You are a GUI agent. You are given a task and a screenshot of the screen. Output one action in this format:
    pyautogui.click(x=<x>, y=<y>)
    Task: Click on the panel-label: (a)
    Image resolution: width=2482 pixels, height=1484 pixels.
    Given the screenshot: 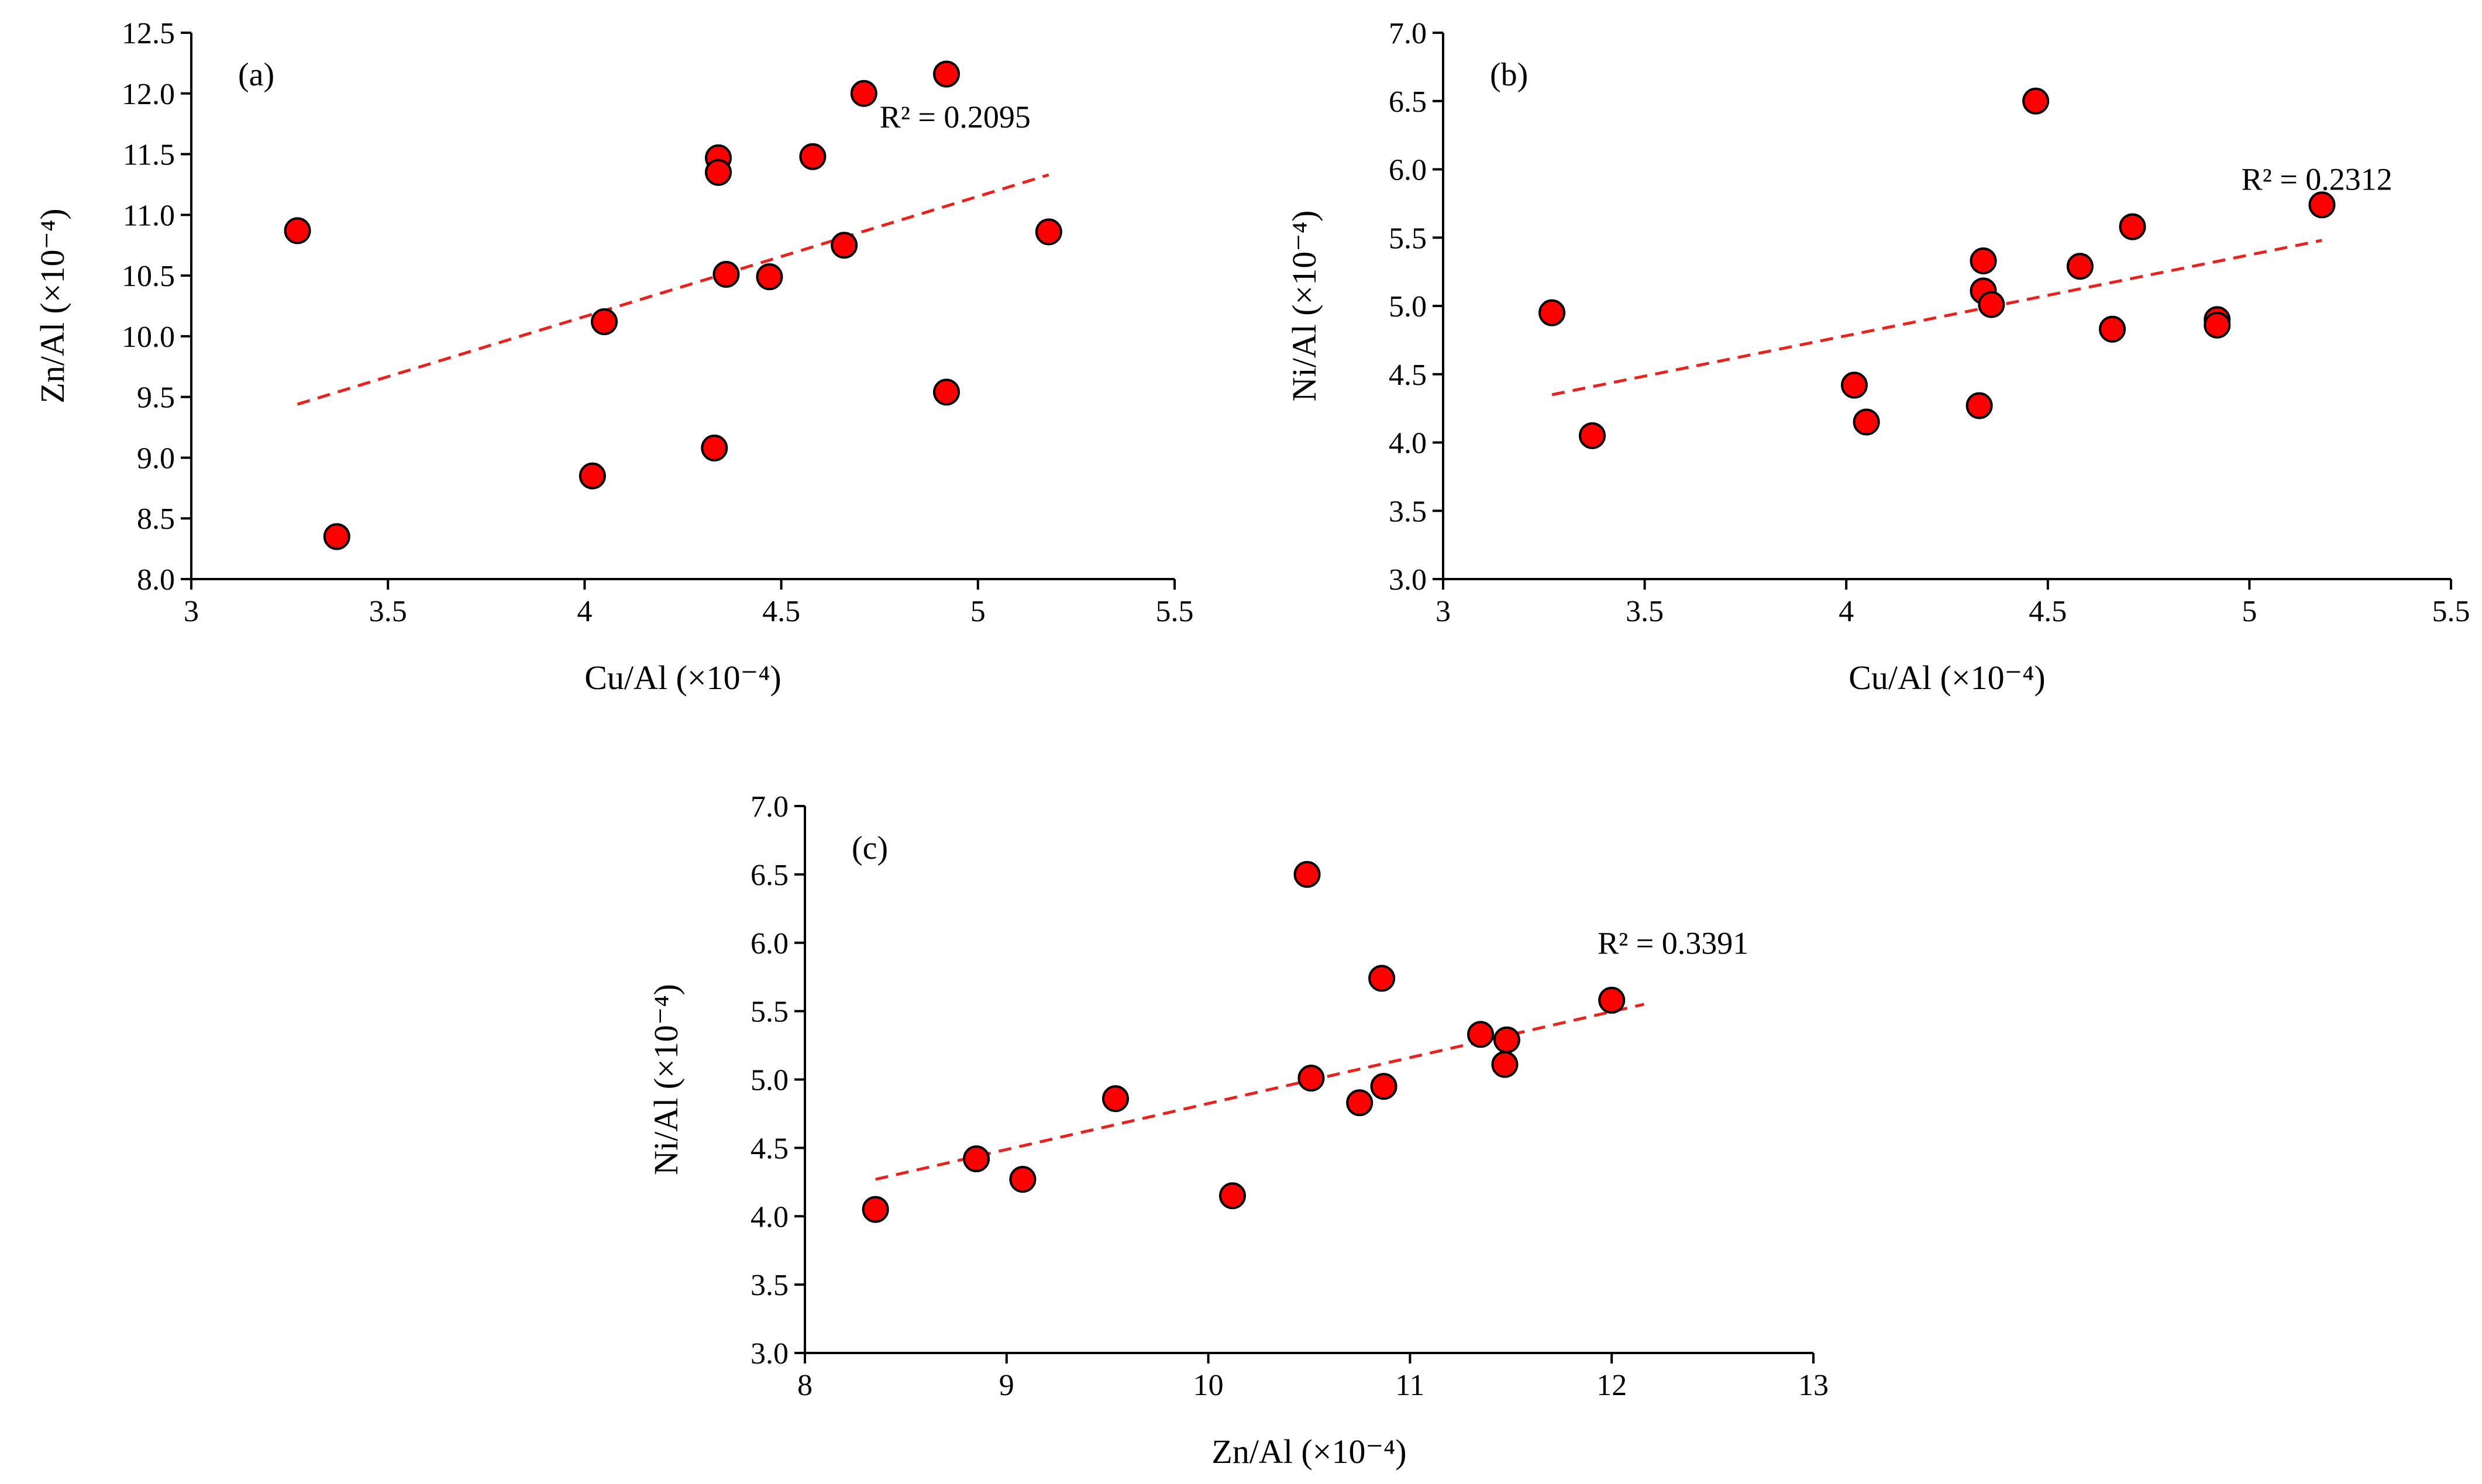 What is the action you would take?
    pyautogui.click(x=256, y=75)
    